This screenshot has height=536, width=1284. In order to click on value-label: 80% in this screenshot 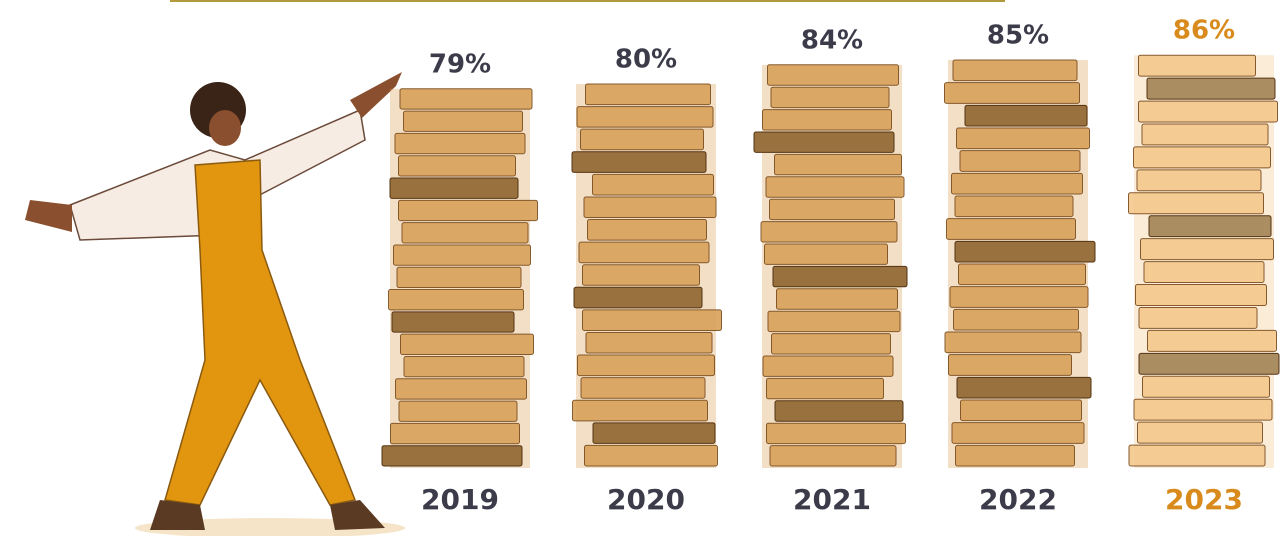, I will do `click(646, 60)`.